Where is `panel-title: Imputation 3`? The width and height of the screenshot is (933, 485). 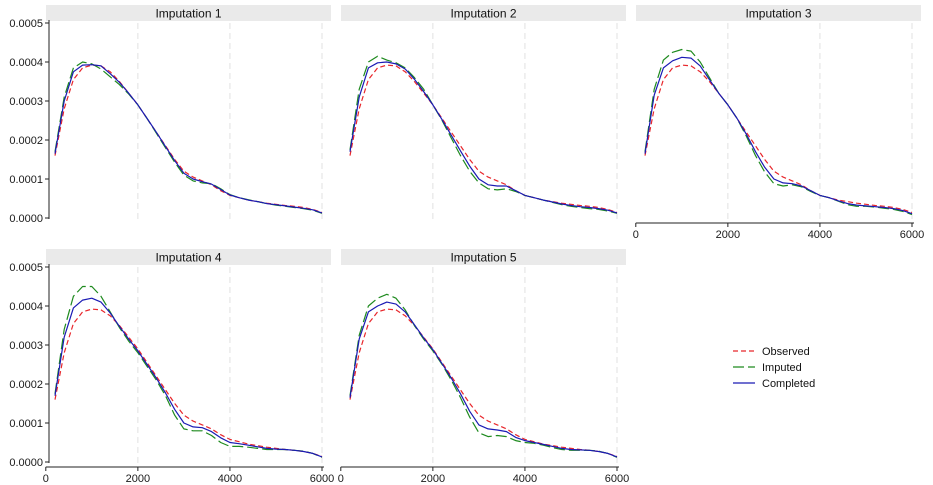
panel-title: Imputation 3 is located at coordinates (778, 14).